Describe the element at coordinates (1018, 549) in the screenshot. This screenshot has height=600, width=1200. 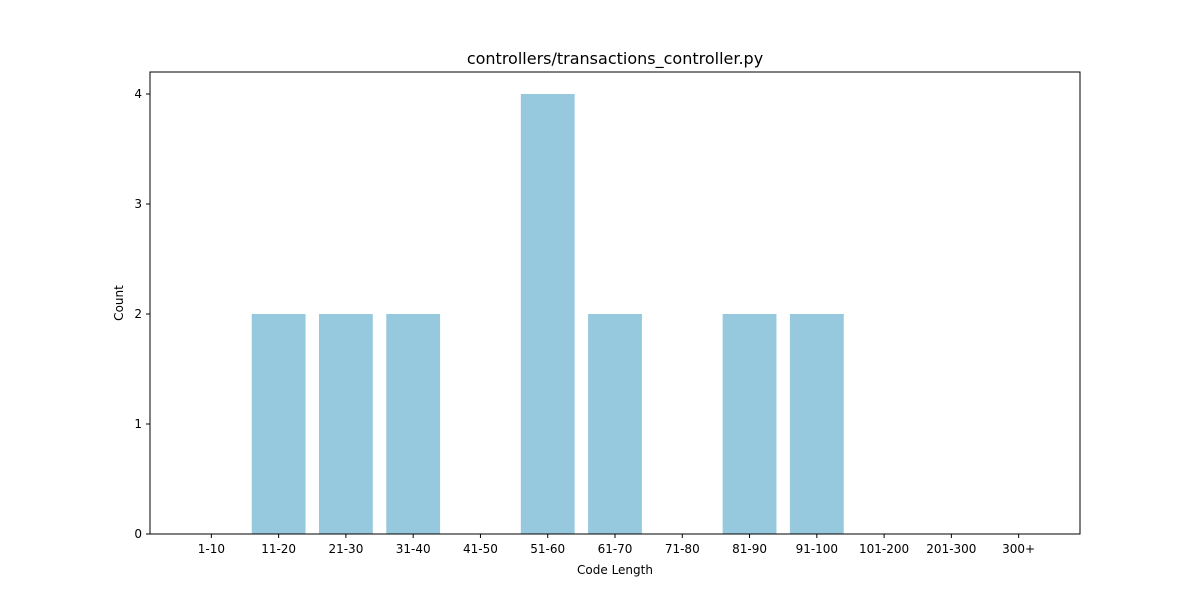
I see `x-tick-label: 300+` at that location.